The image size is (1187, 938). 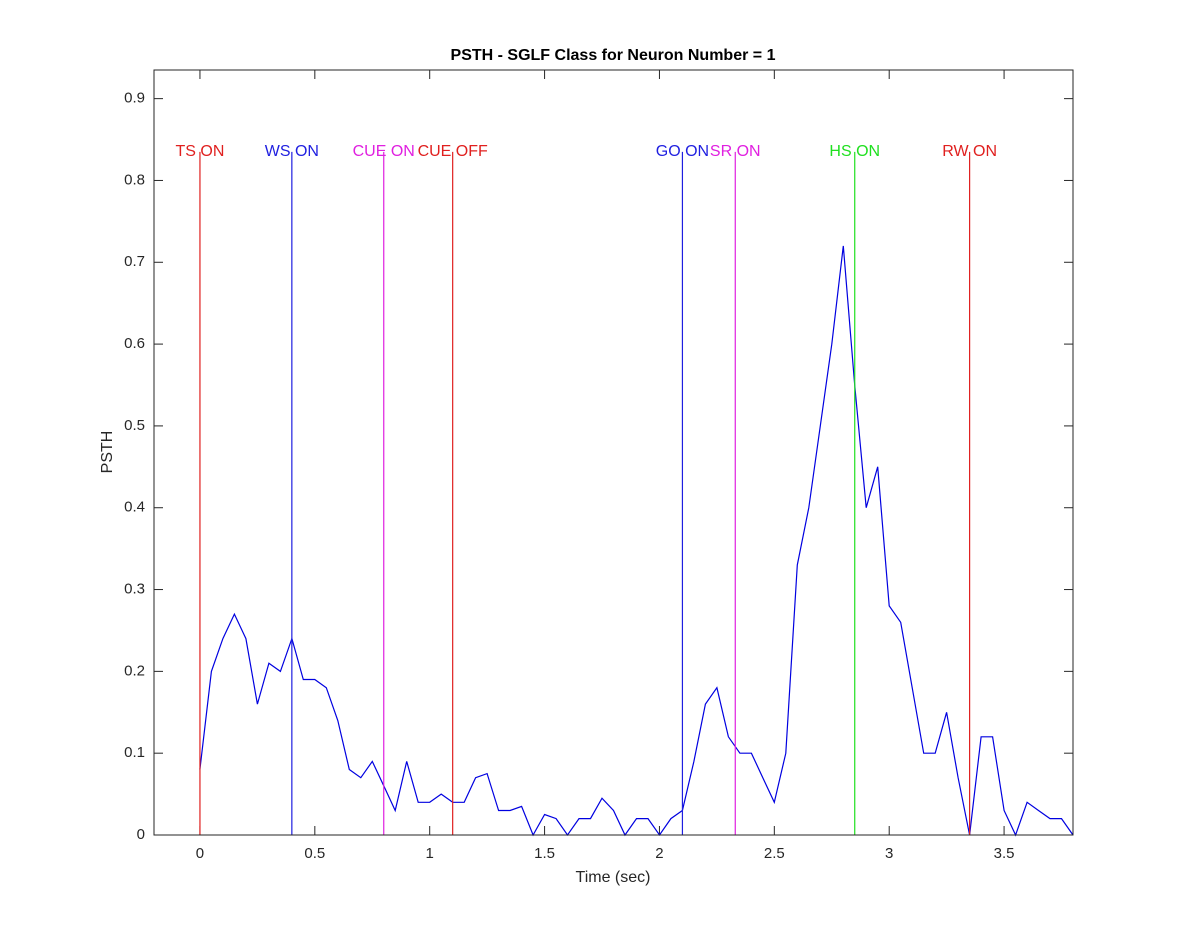 What do you see at coordinates (430, 853) in the screenshot?
I see `x-tick-label: 1` at bounding box center [430, 853].